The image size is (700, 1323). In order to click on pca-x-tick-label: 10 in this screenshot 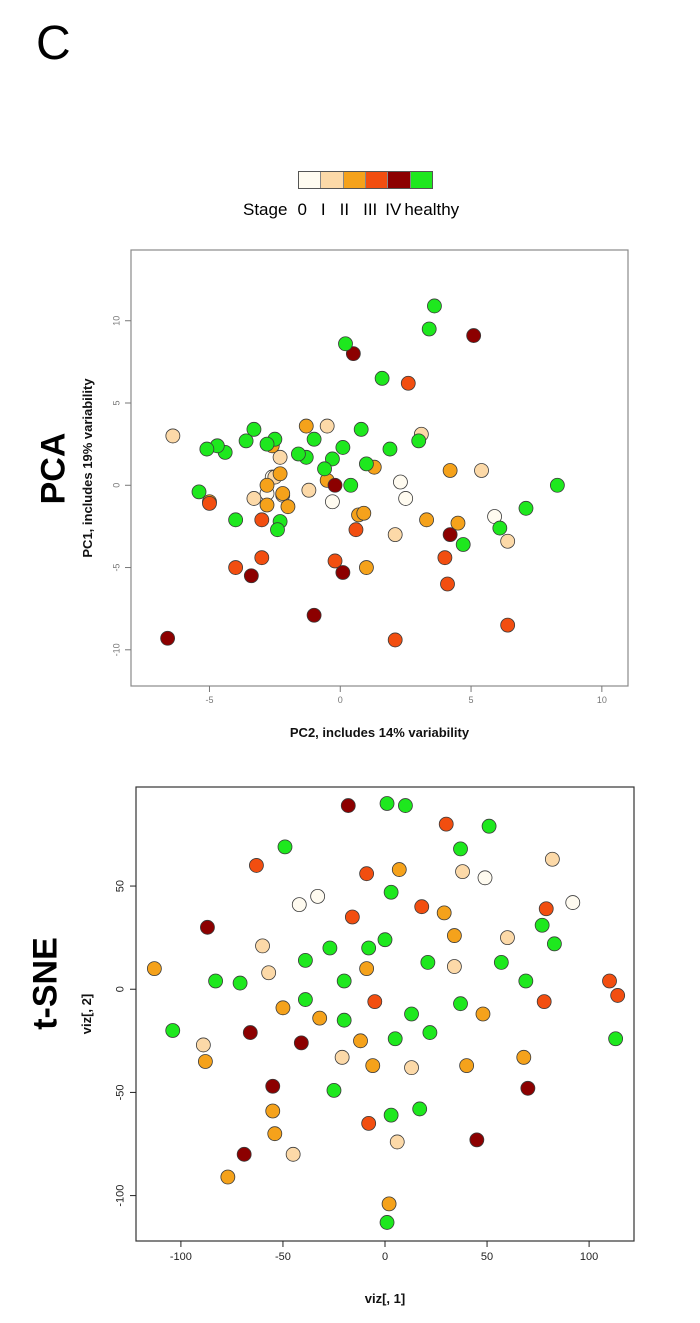, I will do `click(602, 700)`.